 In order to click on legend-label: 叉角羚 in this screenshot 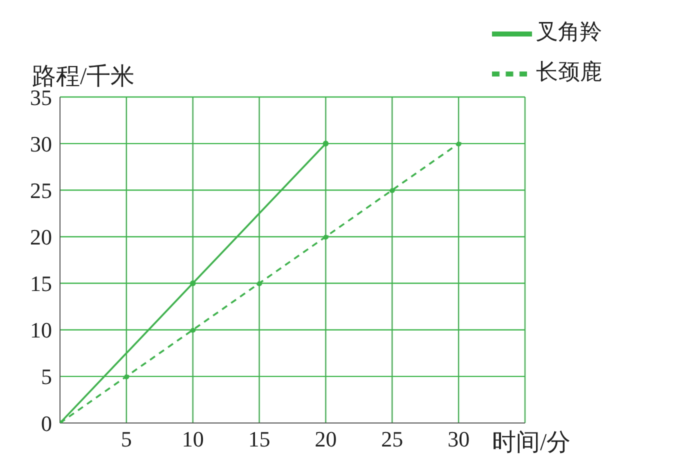, I will do `click(569, 32)`.